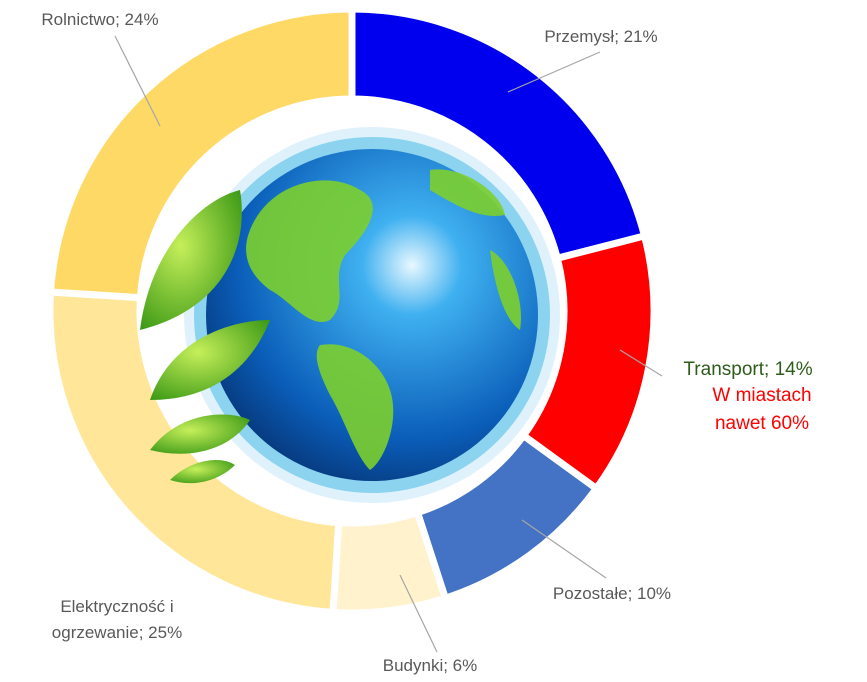 This screenshot has width=867, height=682. Describe the element at coordinates (762, 409) in the screenshot. I see `annotation: W miastach nawet 60%` at that location.